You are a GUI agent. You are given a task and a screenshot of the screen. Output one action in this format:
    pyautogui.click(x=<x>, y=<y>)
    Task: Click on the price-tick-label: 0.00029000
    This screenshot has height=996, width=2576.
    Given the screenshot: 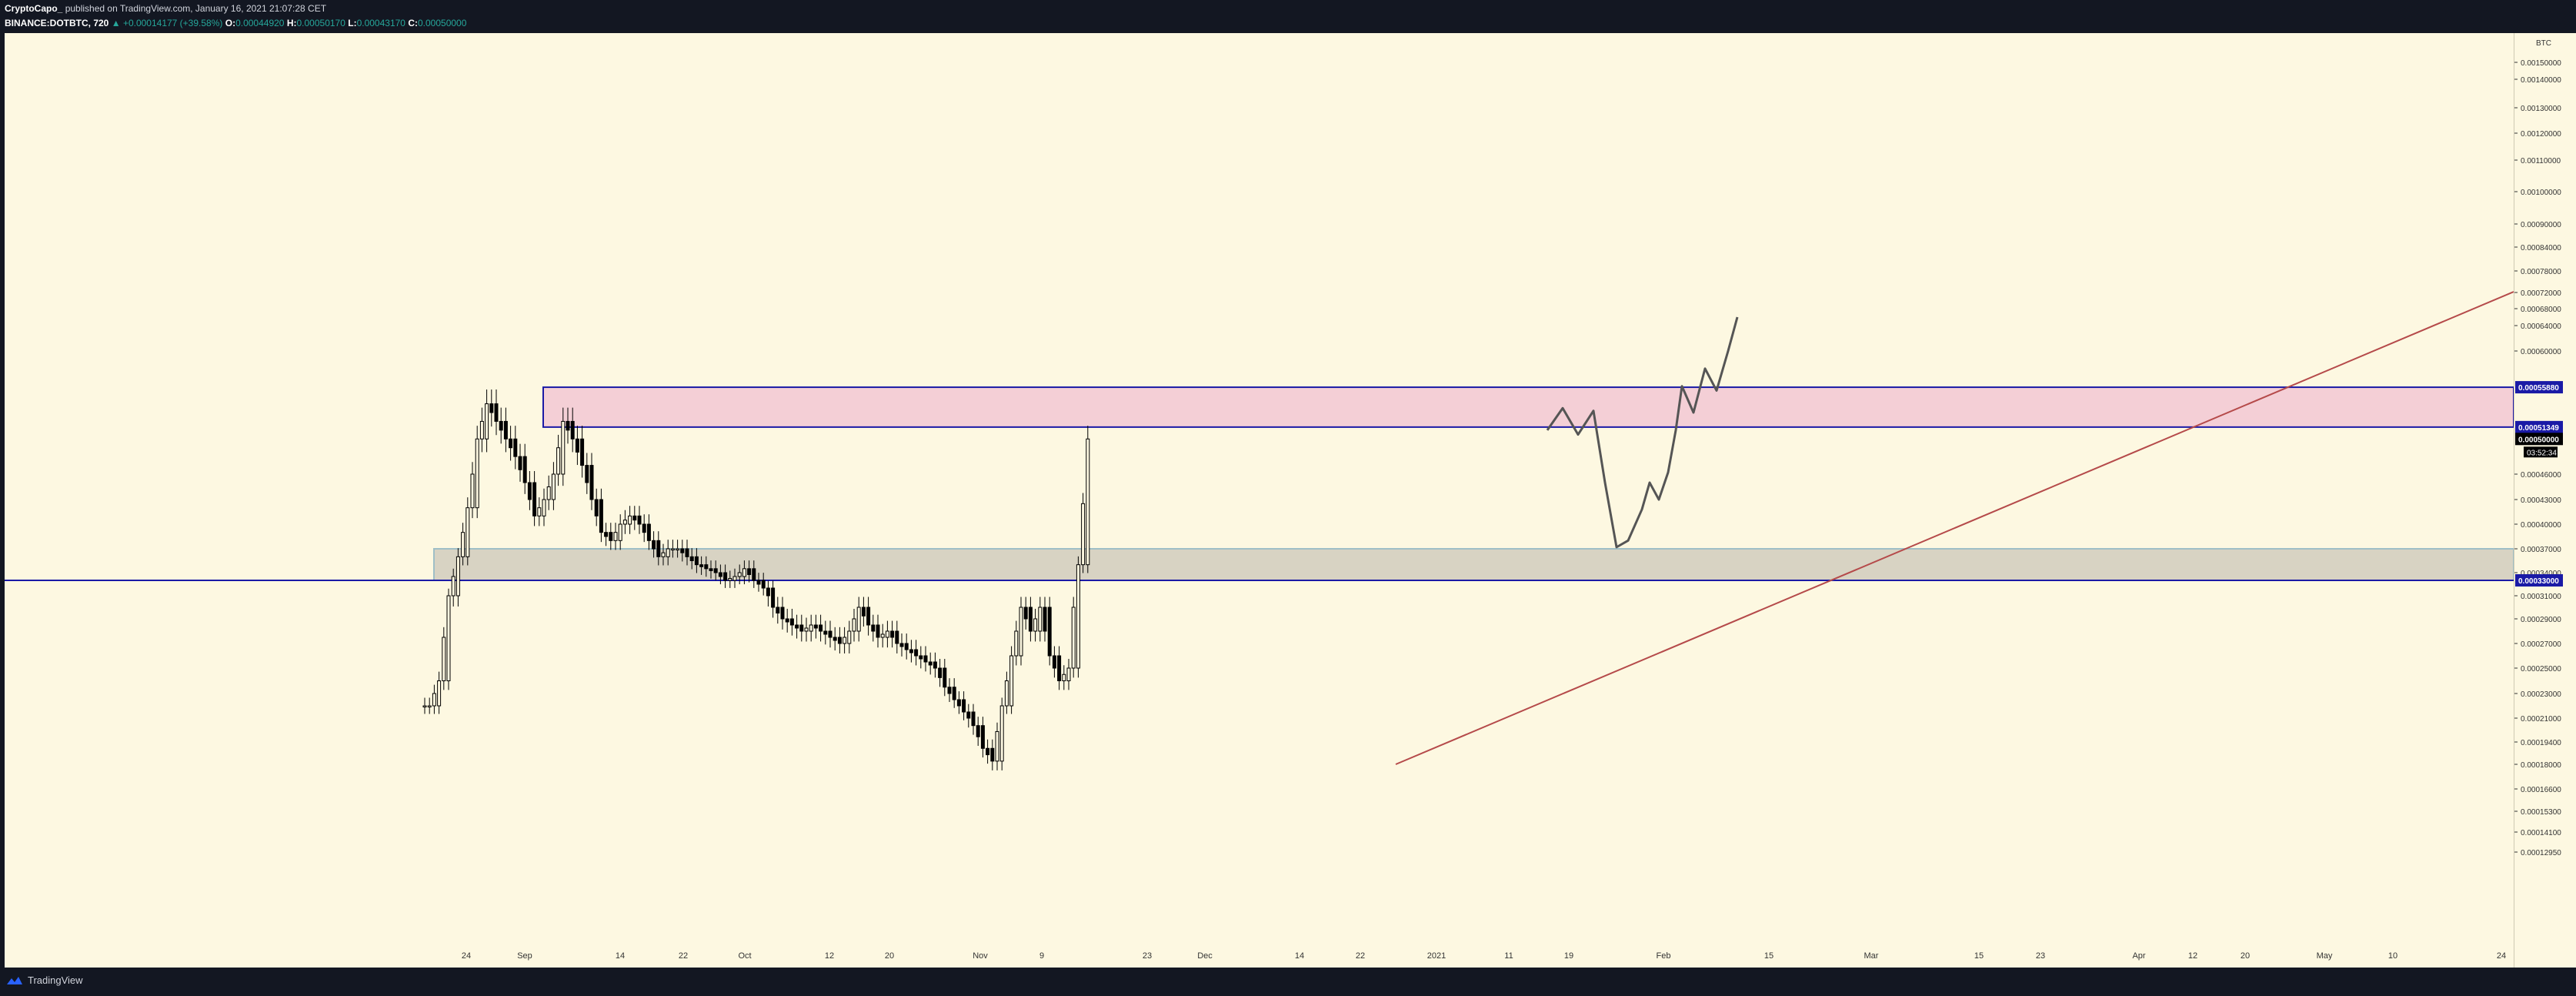 What is the action you would take?
    pyautogui.click(x=2541, y=620)
    